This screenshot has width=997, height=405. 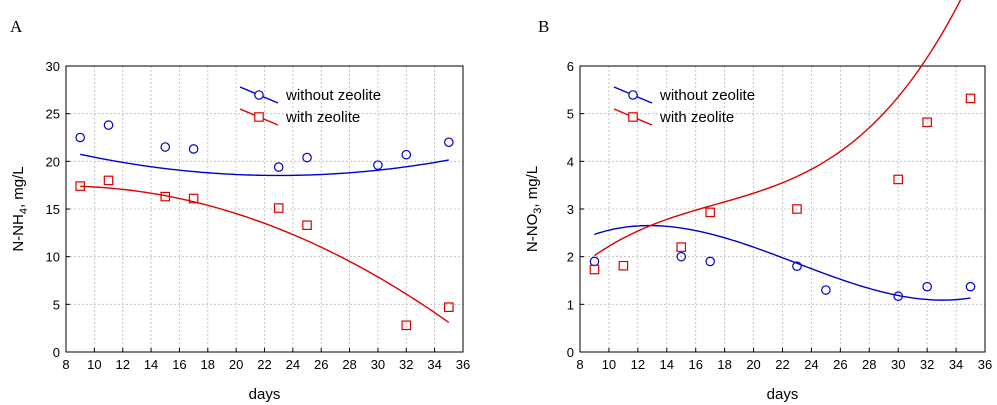 What do you see at coordinates (24, 211) in the screenshot?
I see `y-axis-title-subscript: 4` at bounding box center [24, 211].